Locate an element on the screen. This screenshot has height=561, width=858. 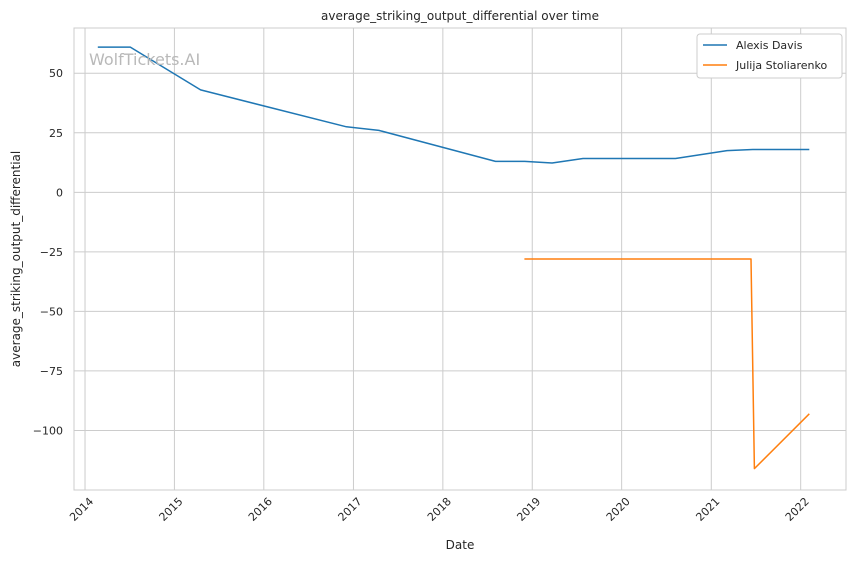
series-line-julija-stoliarenko is located at coordinates (667, 364).